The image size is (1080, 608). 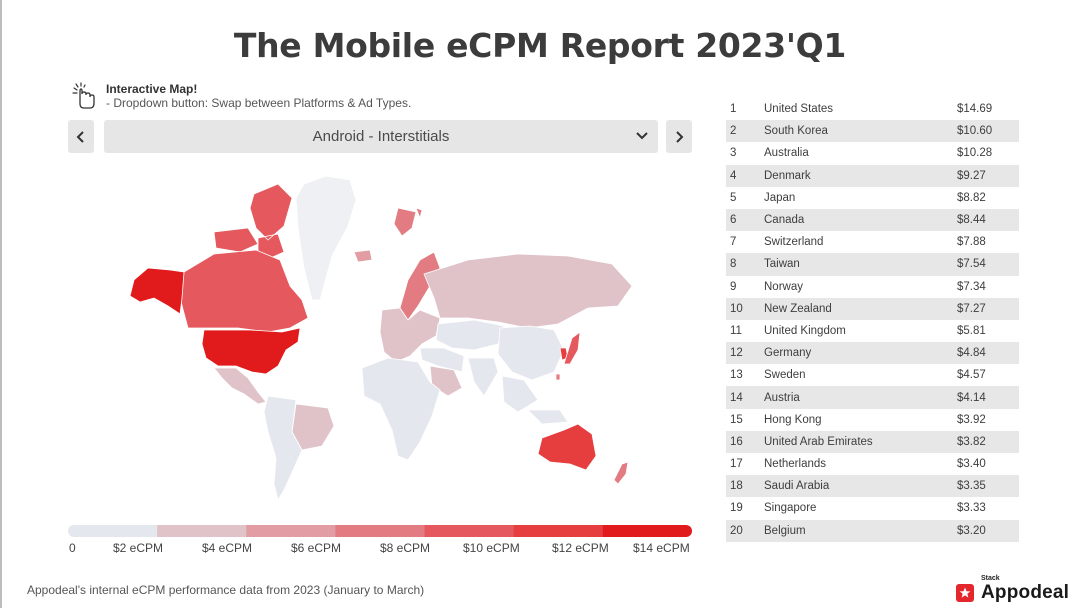 I want to click on chevron-left-icon, so click(x=80, y=136).